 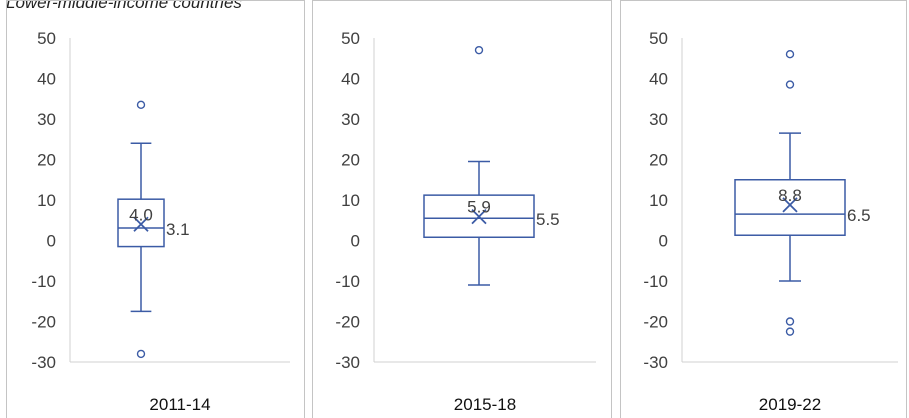 What do you see at coordinates (548, 219) in the screenshot?
I see `median-label: 5.5` at bounding box center [548, 219].